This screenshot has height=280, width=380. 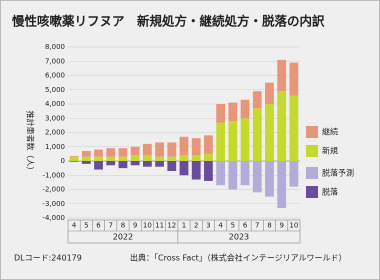 What do you see at coordinates (55, 104) in the screenshot?
I see `y-tick-label: 4,000` at bounding box center [55, 104].